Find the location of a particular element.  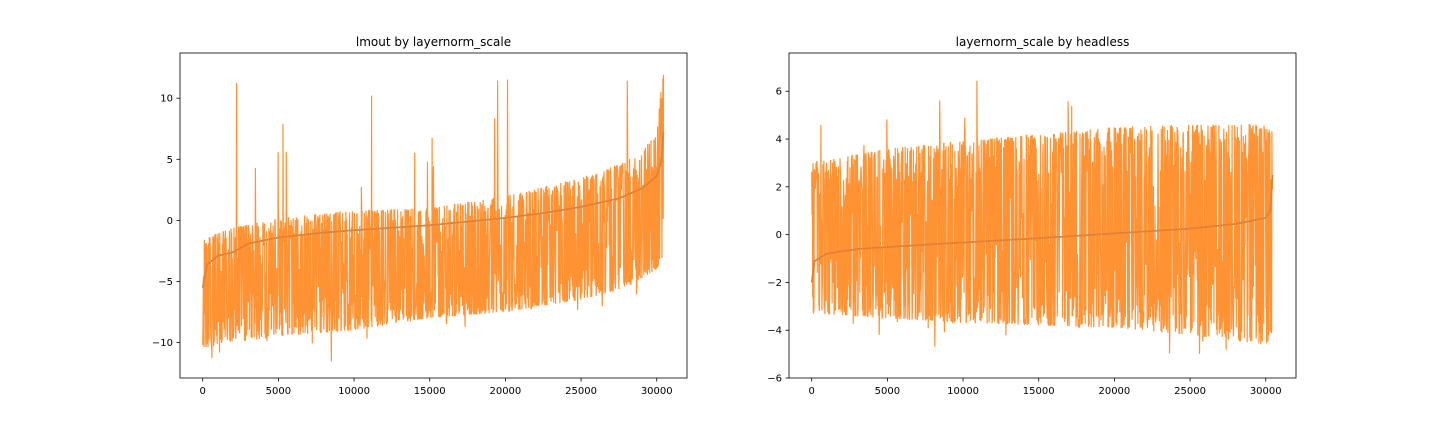

left-x-tick-label: 10000 is located at coordinates (354, 391).